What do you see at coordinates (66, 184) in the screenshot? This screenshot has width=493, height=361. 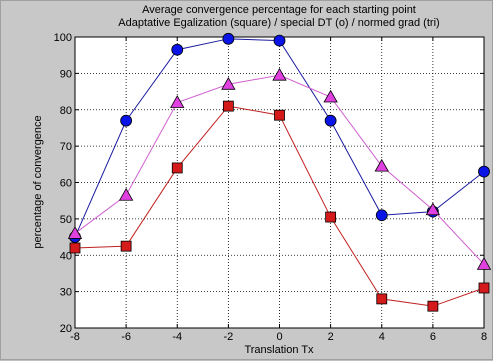 I see `y-tick-label: 60` at bounding box center [66, 184].